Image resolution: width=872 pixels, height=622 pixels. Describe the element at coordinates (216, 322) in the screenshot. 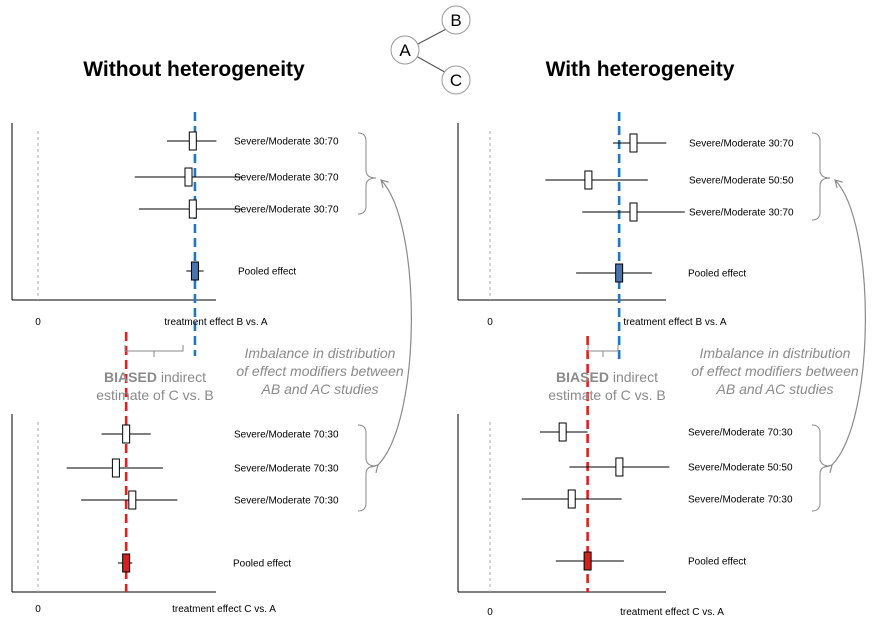

I see `x-axis-label-left-top: treatment effect B vs. A` at that location.